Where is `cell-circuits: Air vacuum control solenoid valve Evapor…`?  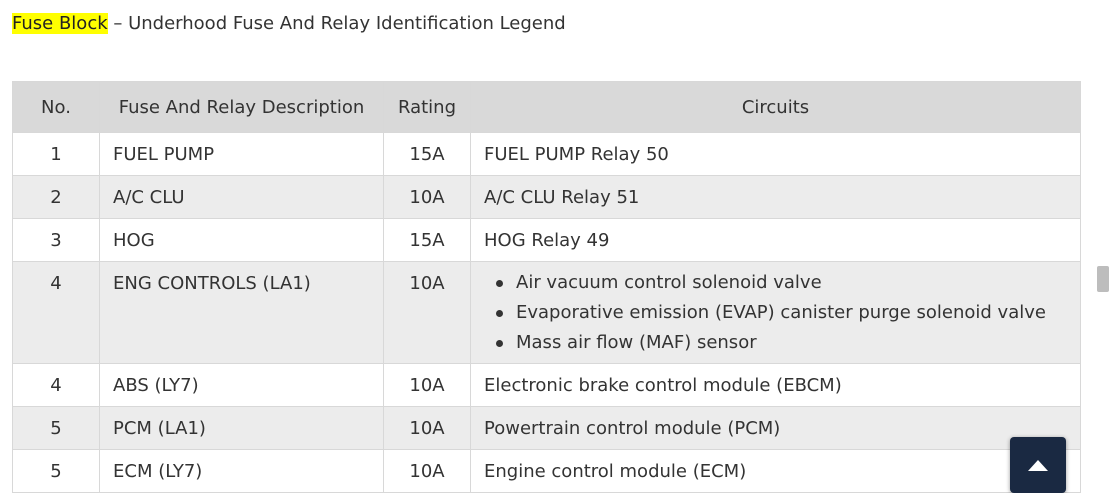 cell-circuits: Air vacuum control solenoid valve Evapor… is located at coordinates (775, 312).